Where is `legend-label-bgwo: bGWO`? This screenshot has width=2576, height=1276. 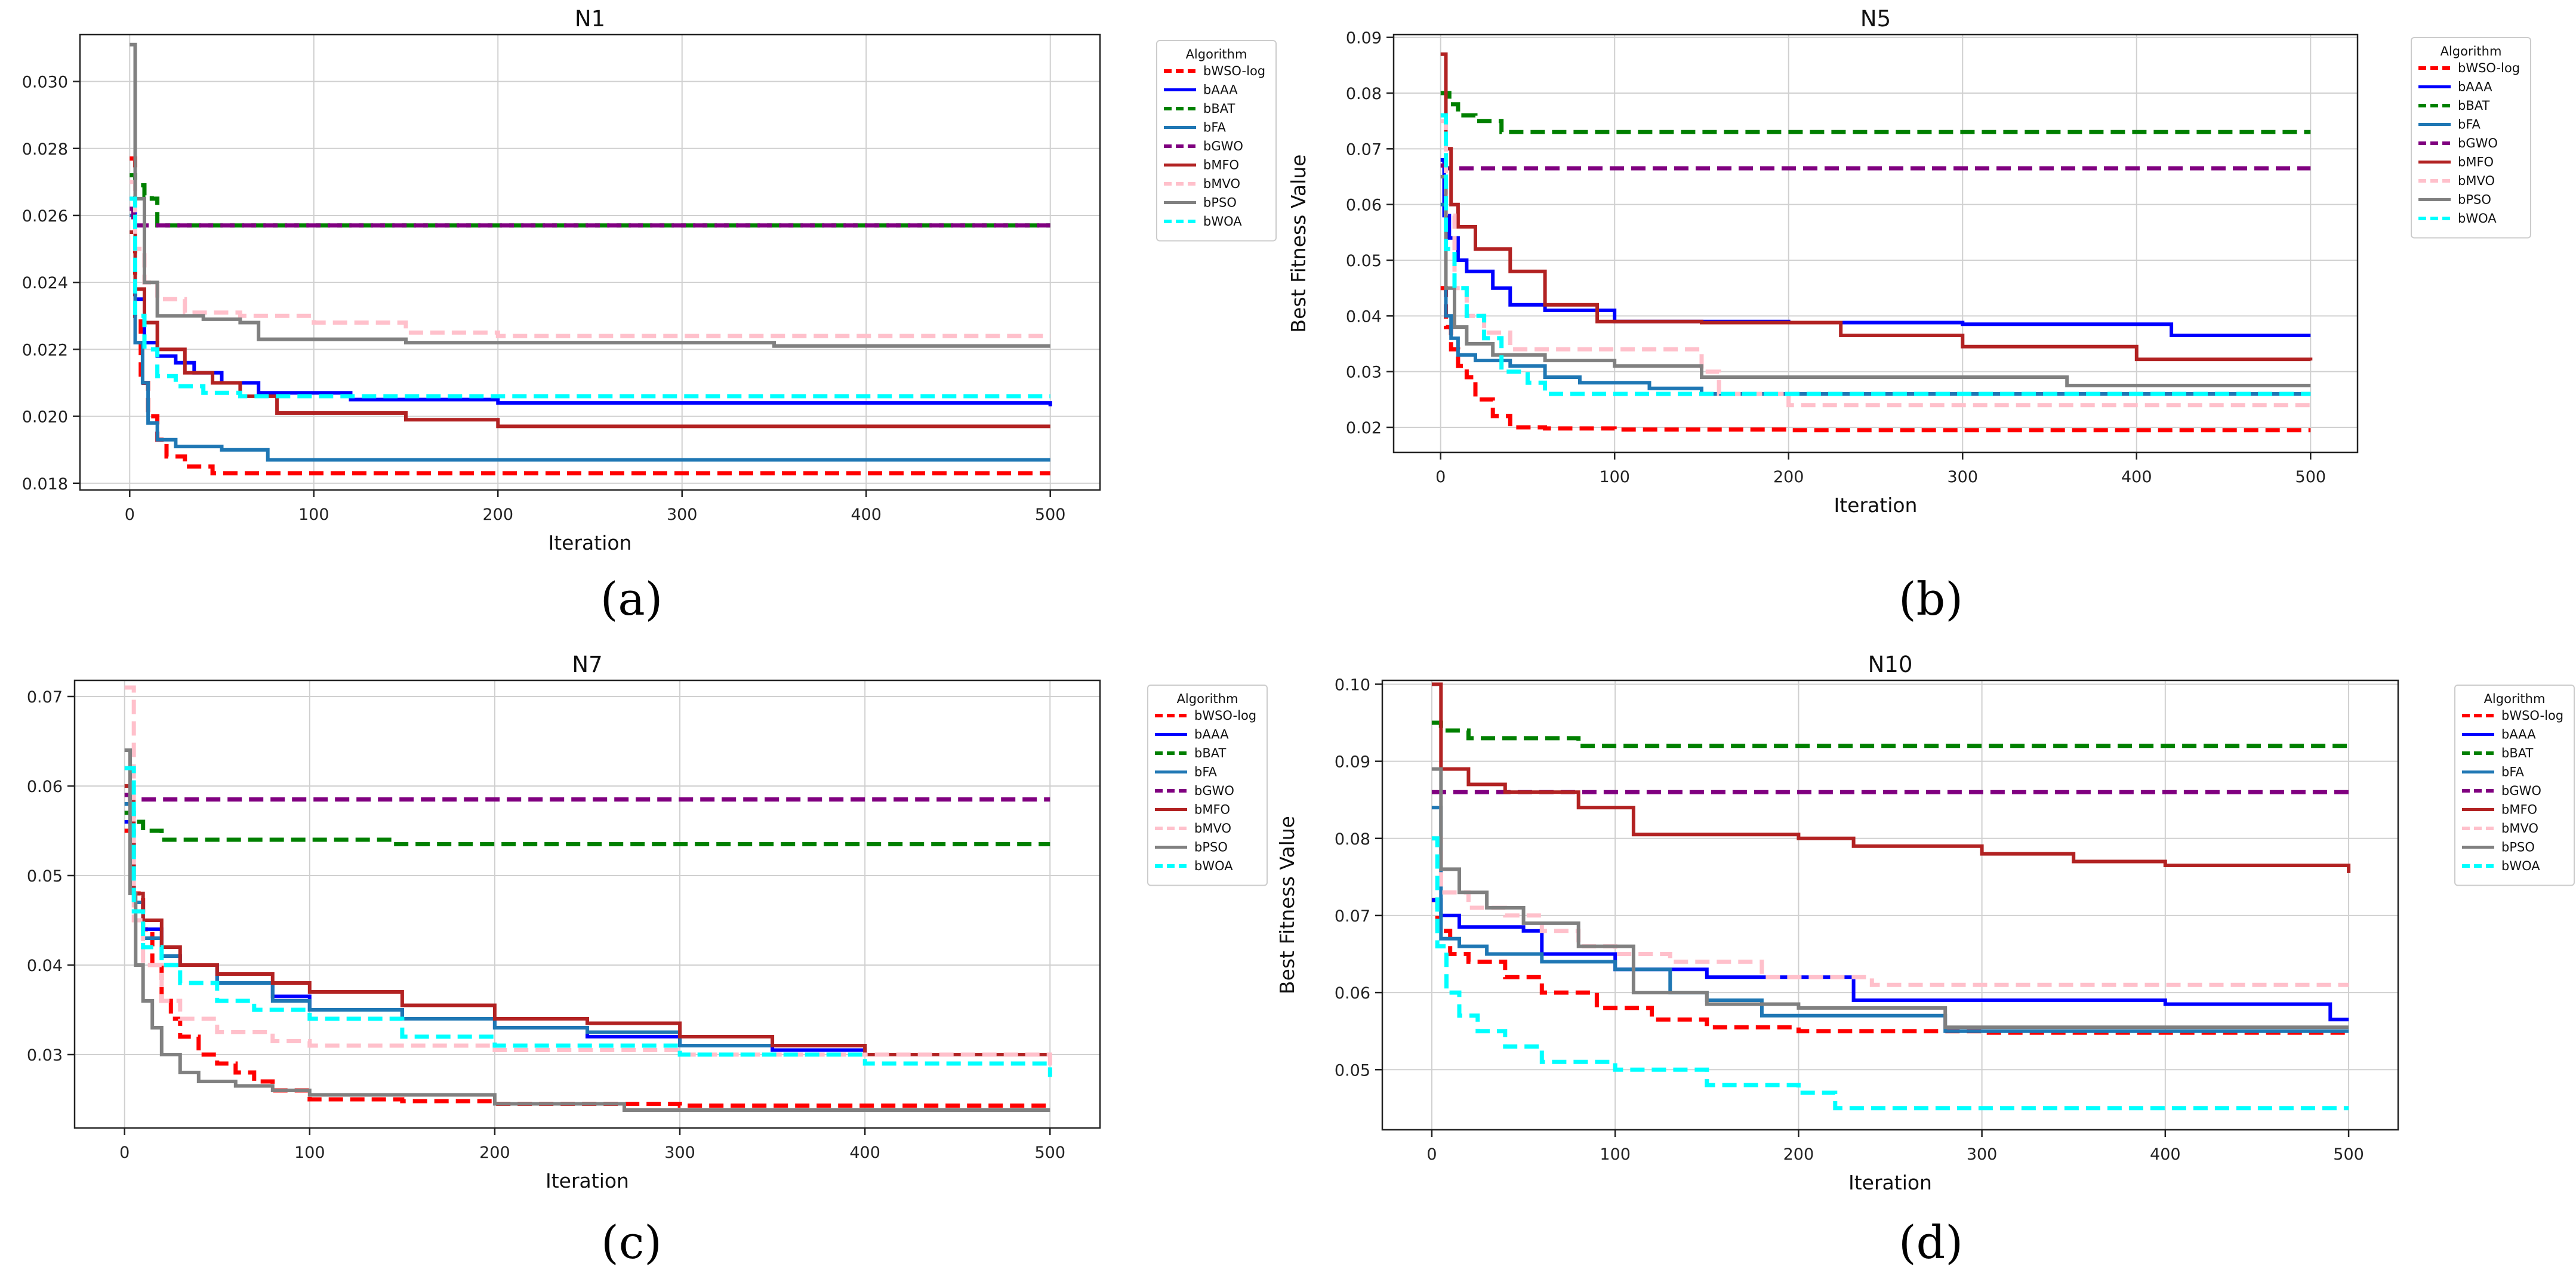 legend-label-bgwo: bGWO is located at coordinates (1214, 791).